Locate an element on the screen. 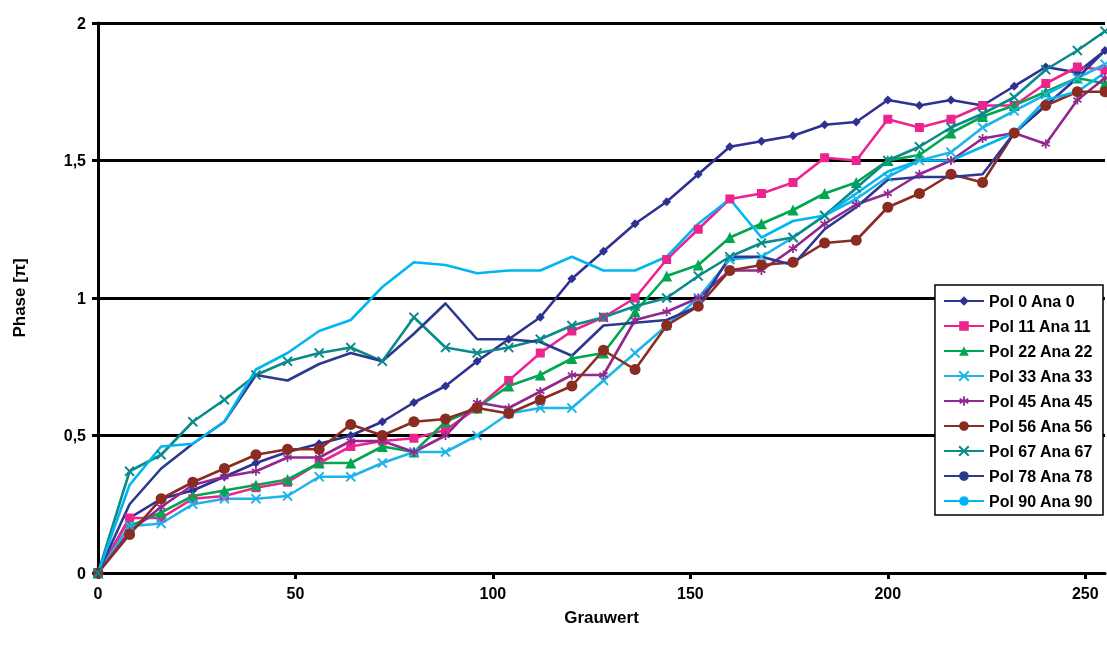 Image resolution: width=1107 pixels, height=652 pixels. x-tick-label: 150 is located at coordinates (690, 593).